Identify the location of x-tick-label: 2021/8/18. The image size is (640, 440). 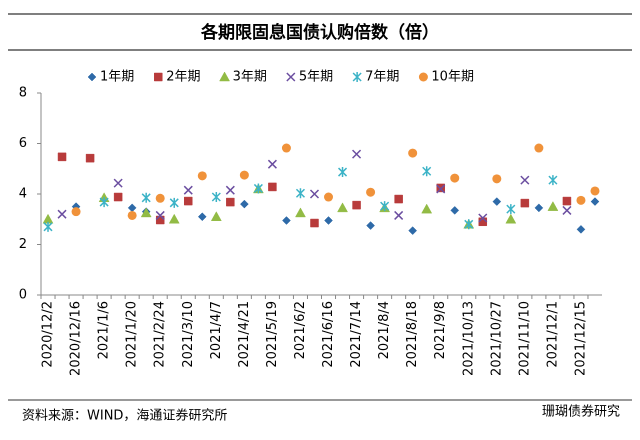
(412, 334).